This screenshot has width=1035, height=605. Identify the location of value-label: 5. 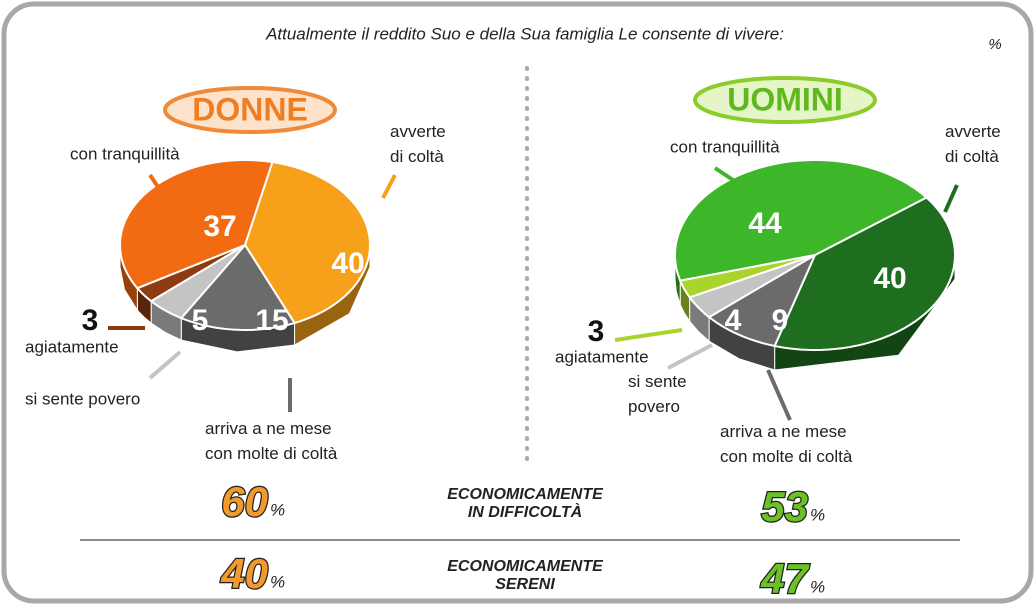
(200, 320).